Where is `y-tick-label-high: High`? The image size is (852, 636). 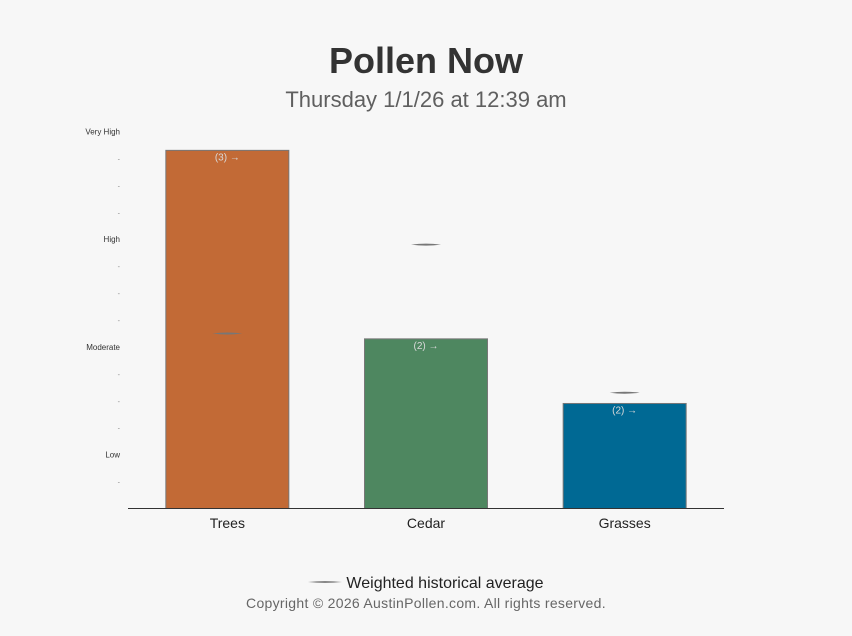
y-tick-label-high: High is located at coordinates (112, 239).